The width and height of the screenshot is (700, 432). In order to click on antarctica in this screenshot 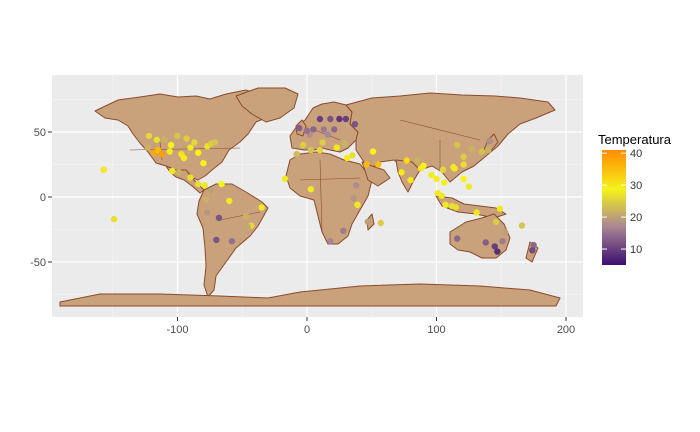, I will do `click(310, 295)`.